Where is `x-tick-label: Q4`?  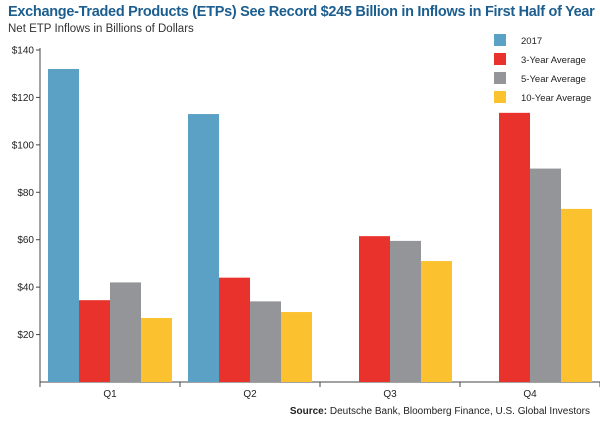
x-tick-label: Q4 is located at coordinates (530, 394).